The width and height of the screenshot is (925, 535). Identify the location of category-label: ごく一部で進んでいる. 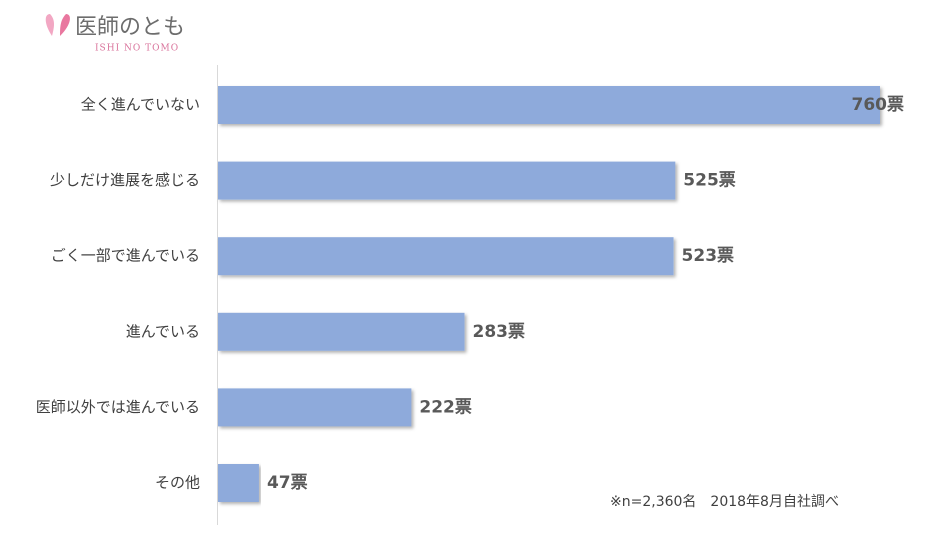
(125, 256).